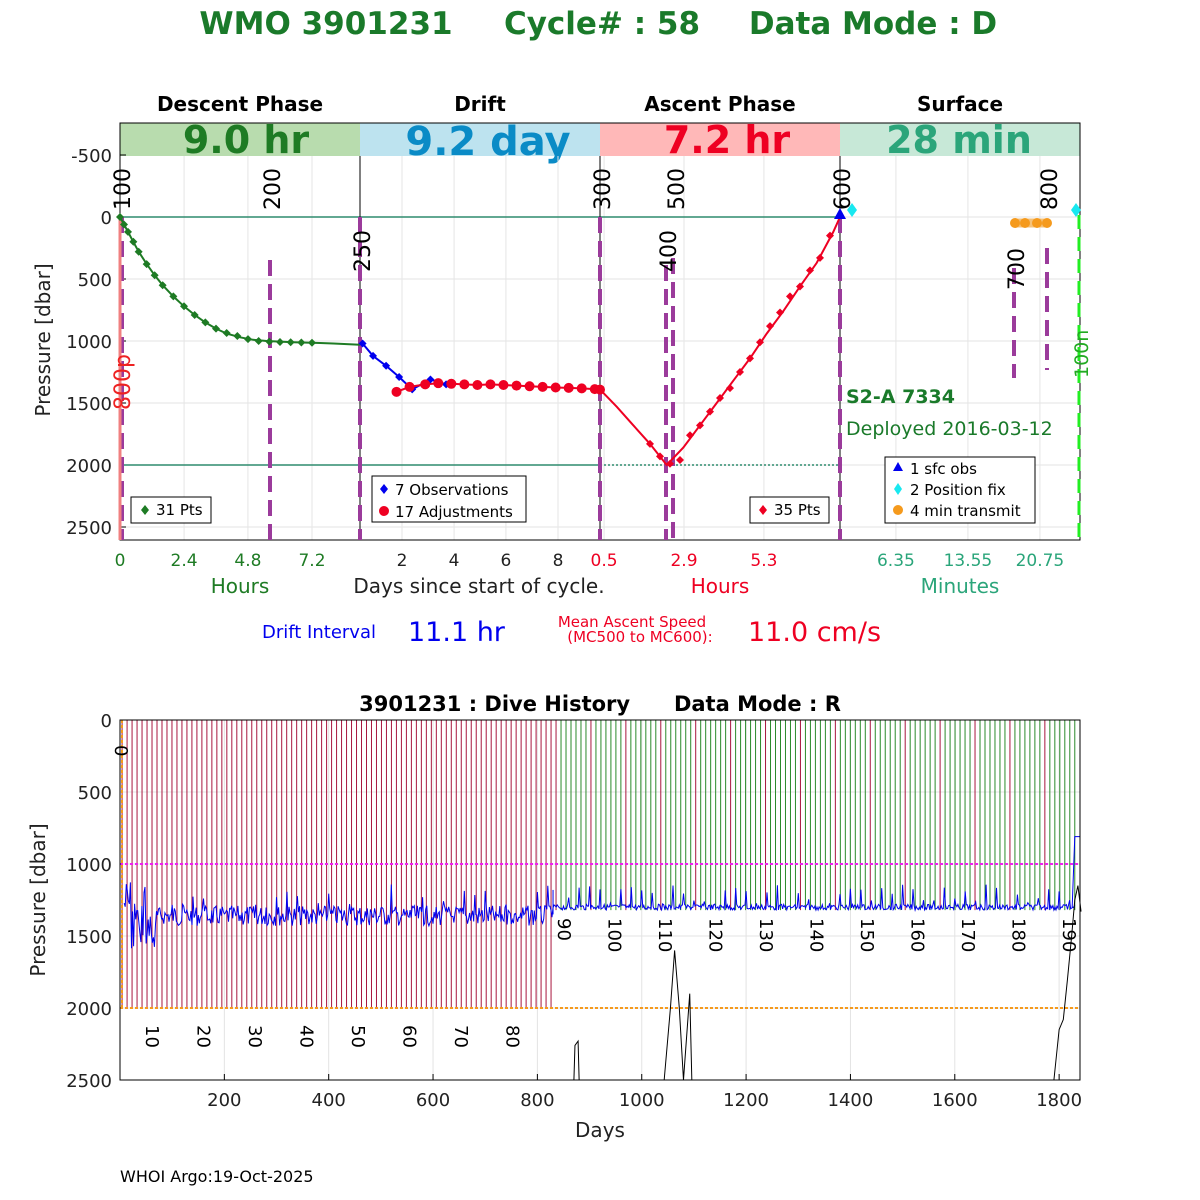  I want to click on bottom-ytick-label-3: 1500, so click(89, 937).